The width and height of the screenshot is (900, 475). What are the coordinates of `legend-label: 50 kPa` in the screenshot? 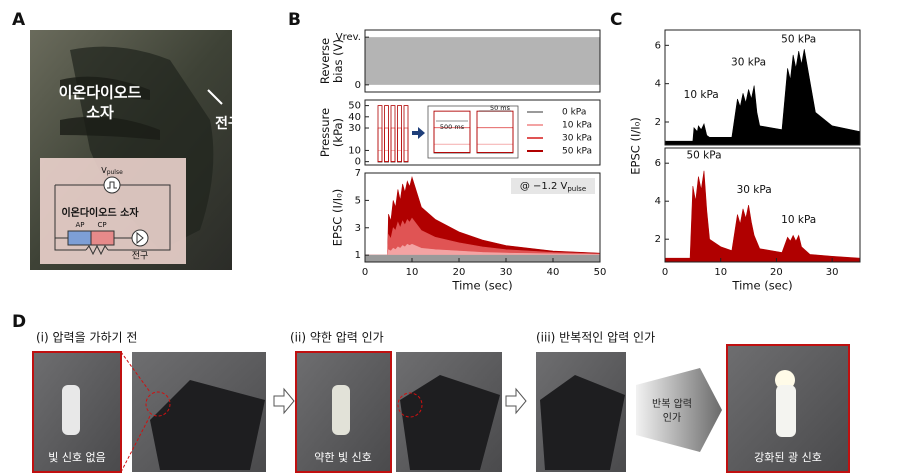 It's located at (577, 152).